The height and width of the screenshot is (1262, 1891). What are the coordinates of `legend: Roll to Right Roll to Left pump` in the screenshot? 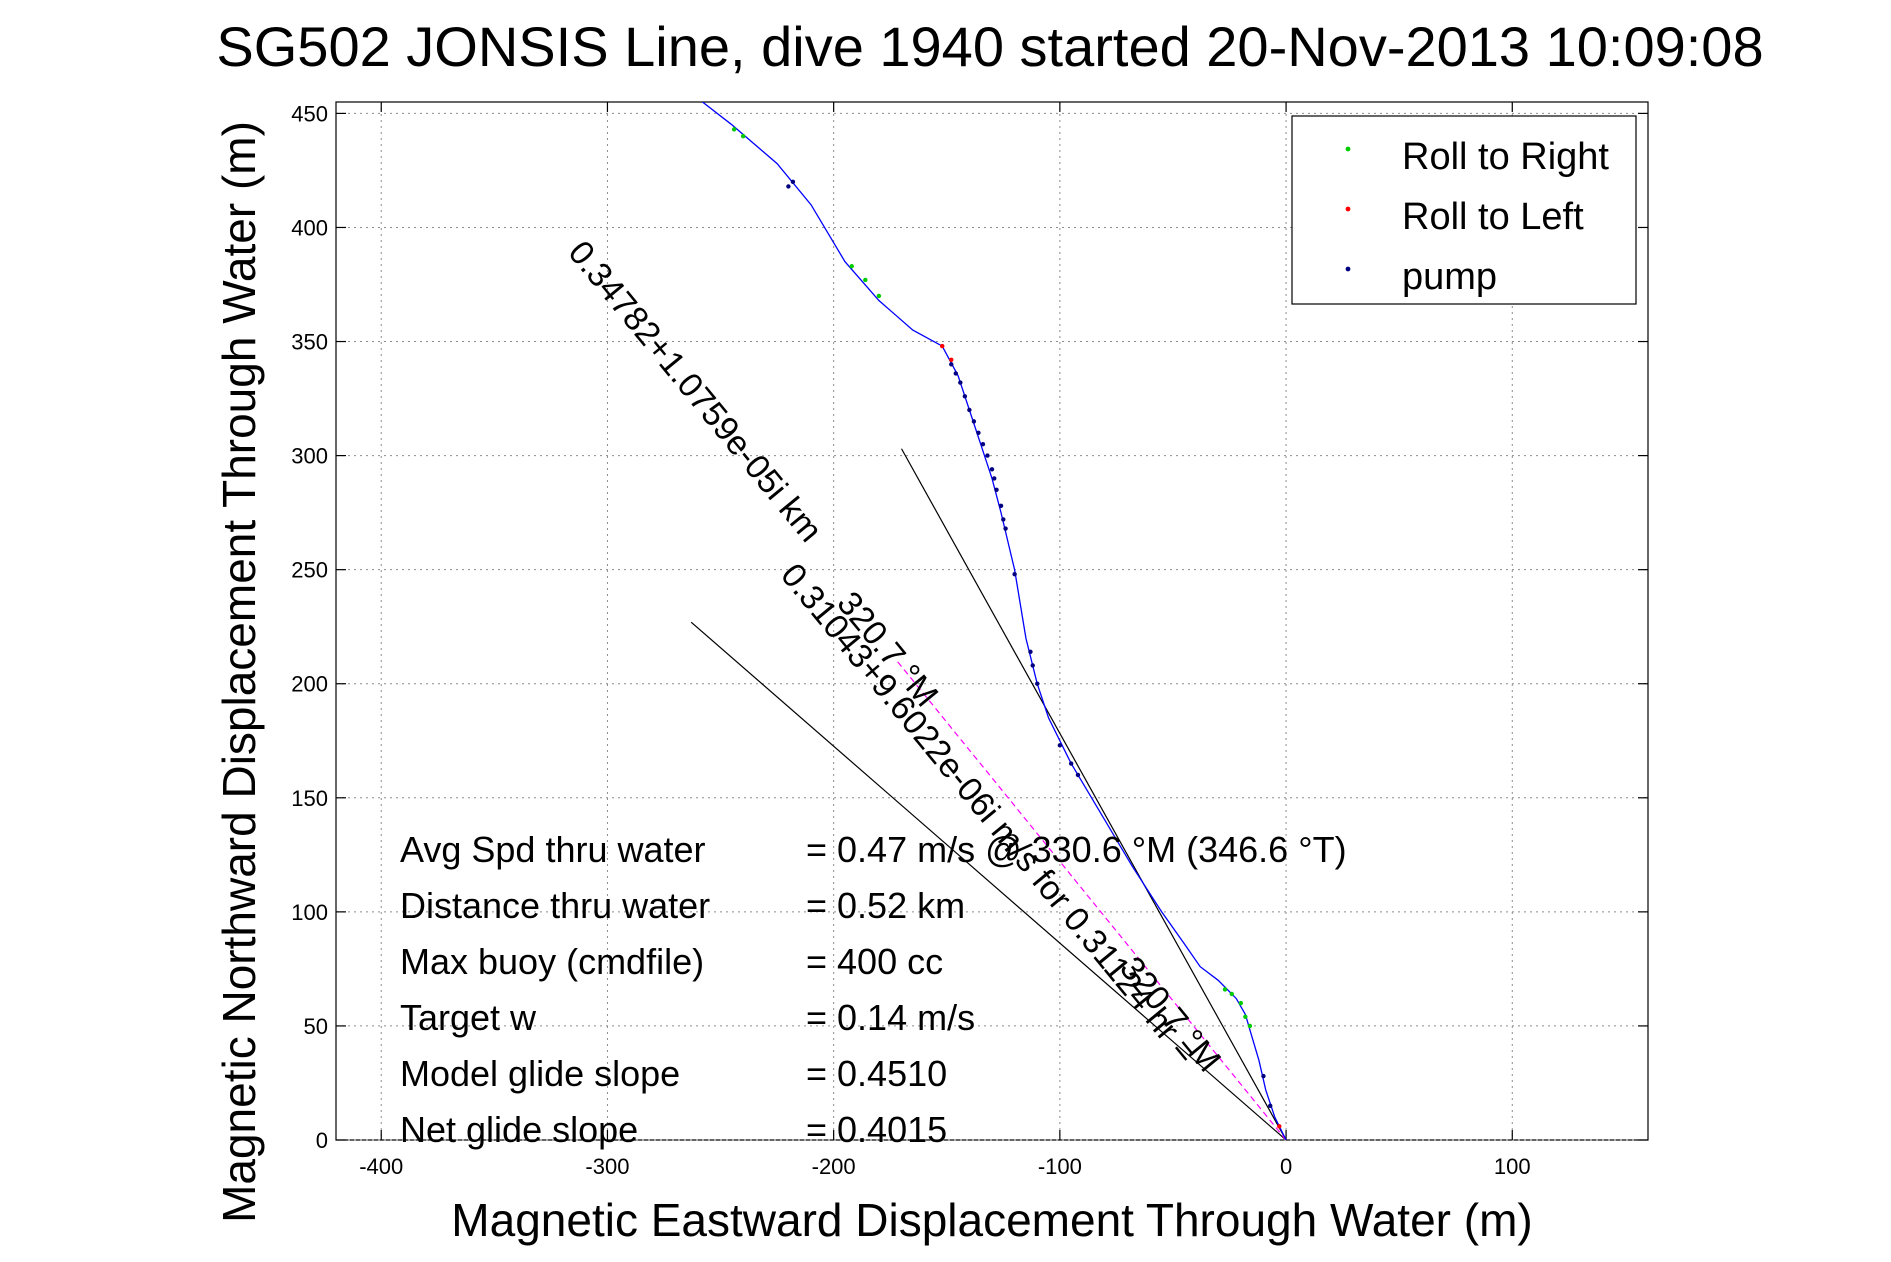 It's located at (1464, 210).